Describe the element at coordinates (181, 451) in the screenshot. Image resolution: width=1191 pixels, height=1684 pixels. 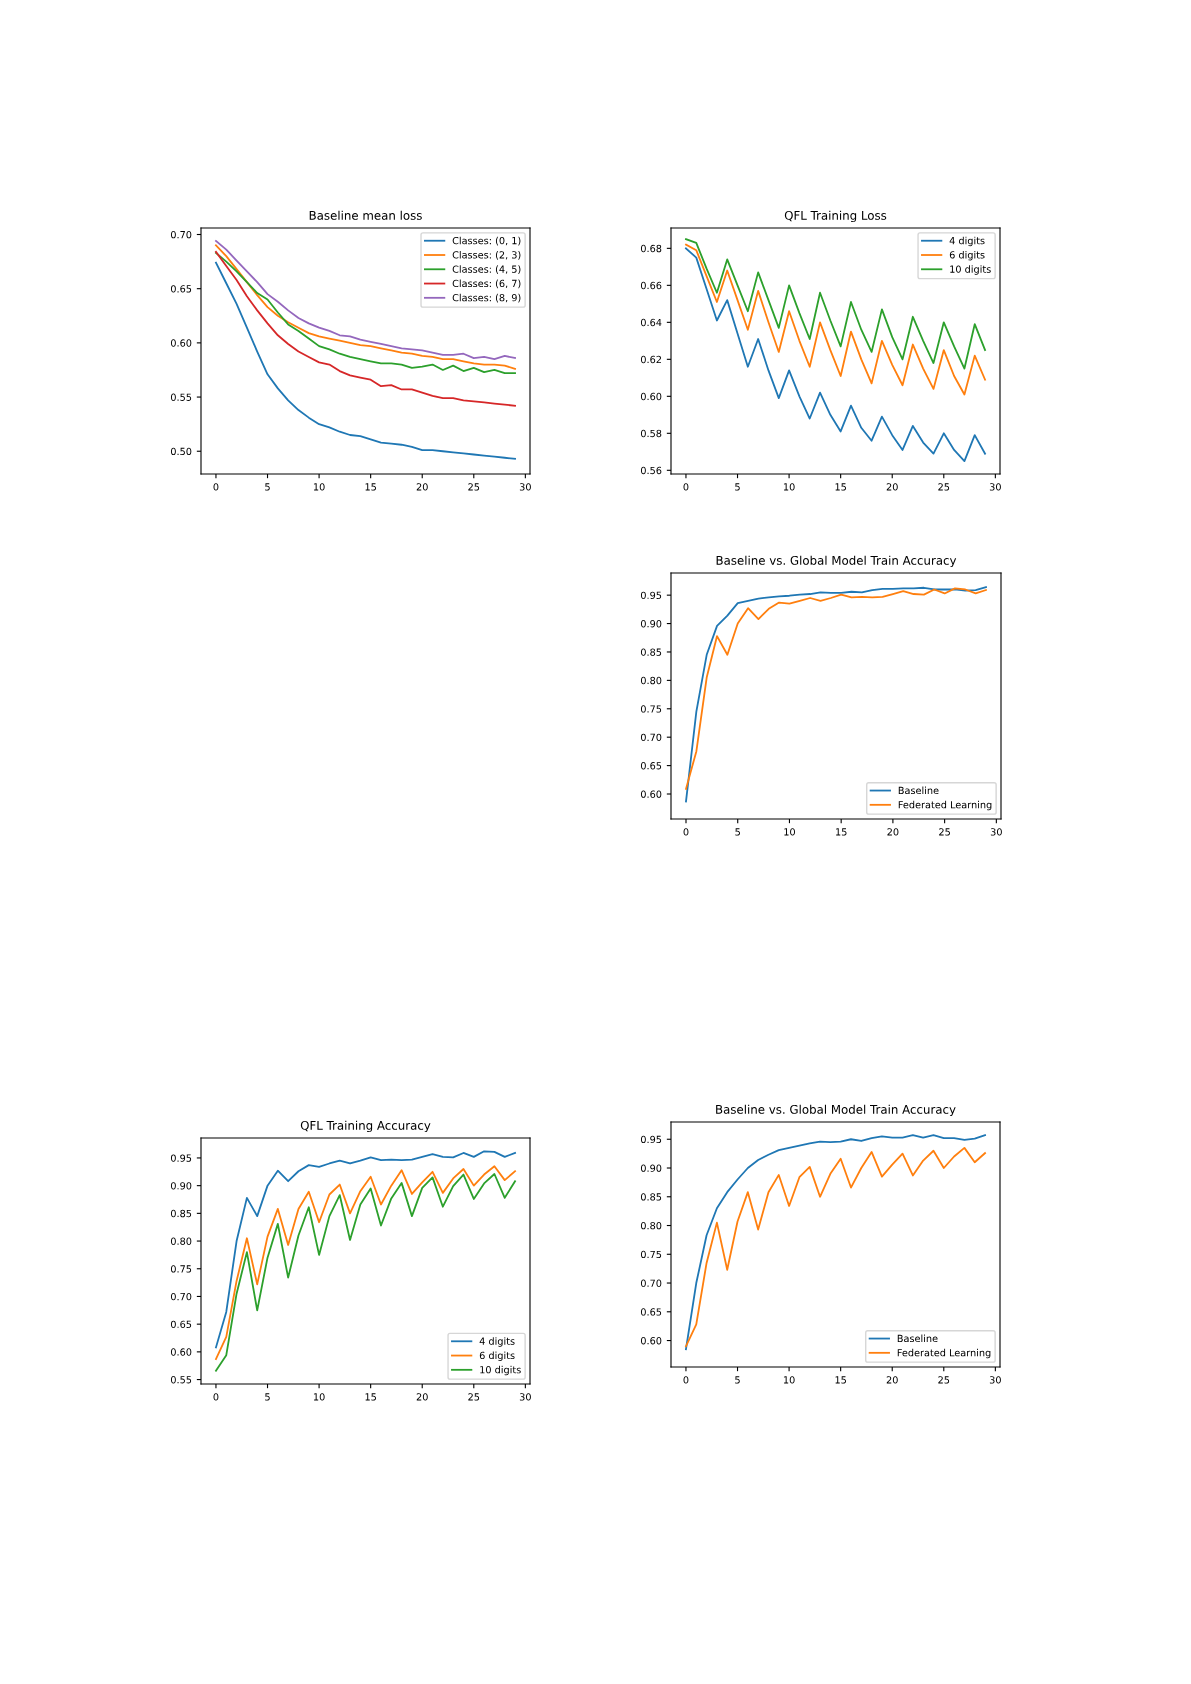
I see `y-tick-label: 0.50` at that location.